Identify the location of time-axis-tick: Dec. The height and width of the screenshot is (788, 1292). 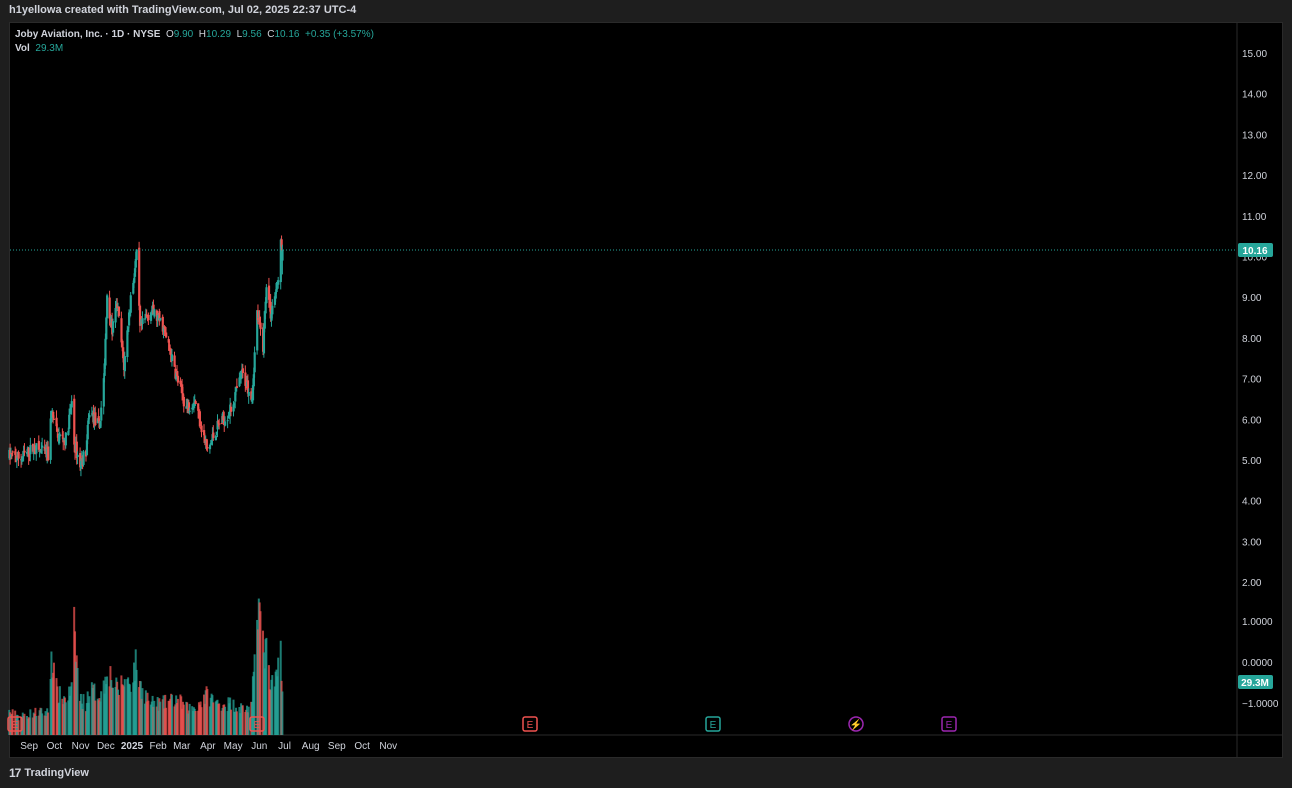
(106, 746).